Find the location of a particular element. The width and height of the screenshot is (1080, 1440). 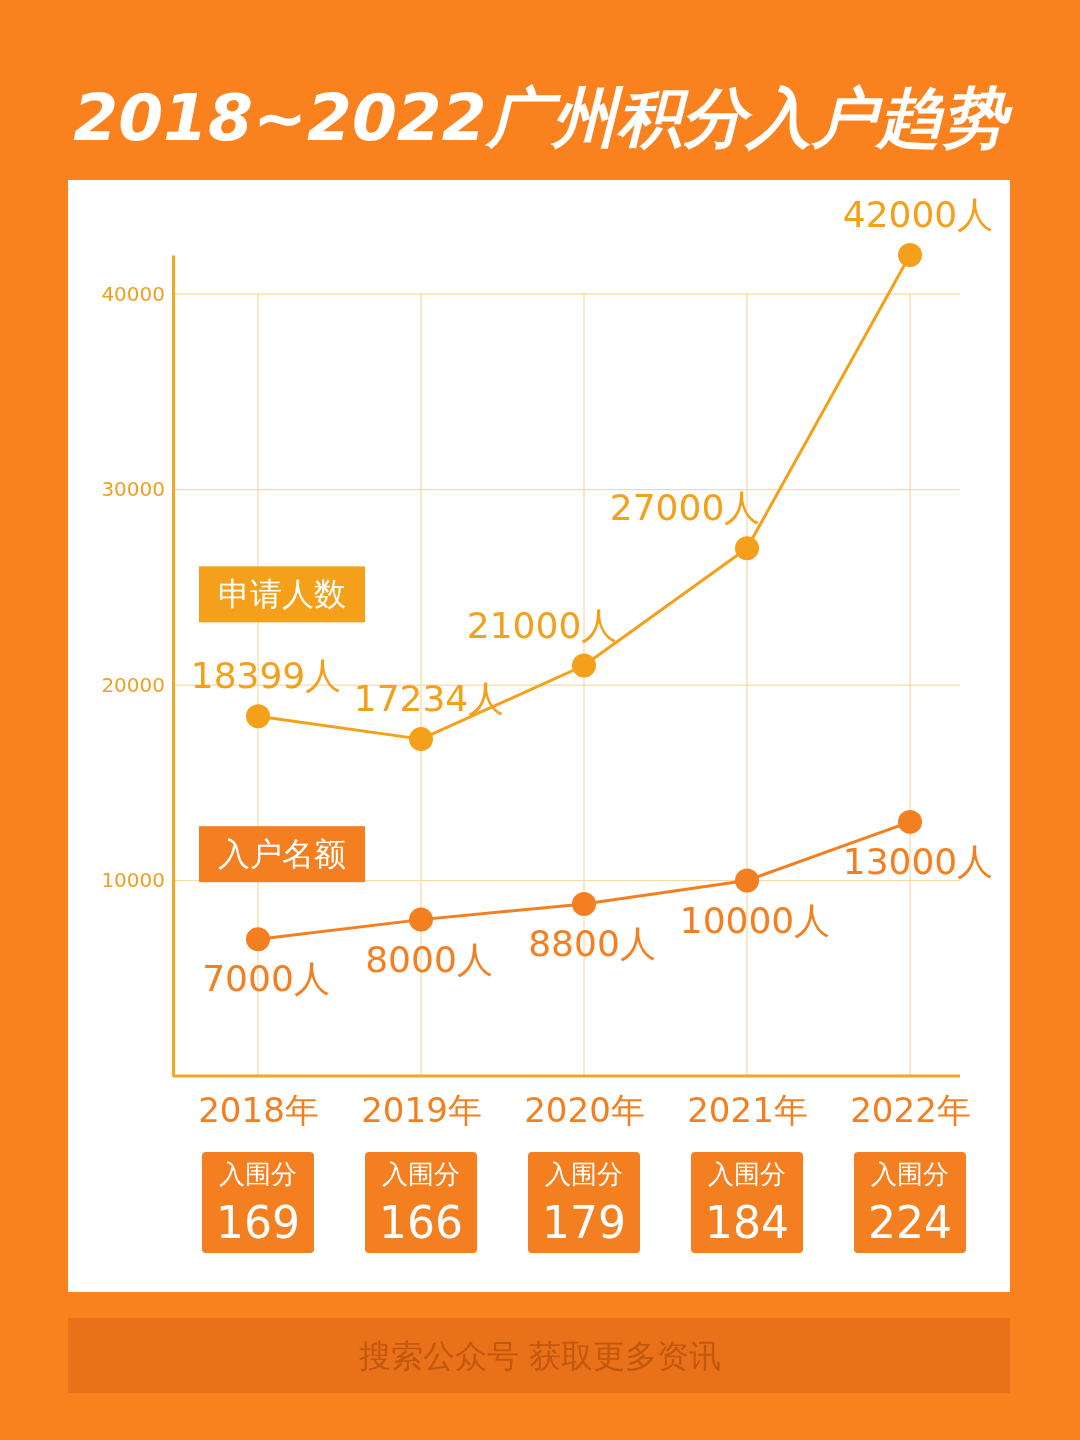

text: 申请人数 is located at coordinates (282, 594).